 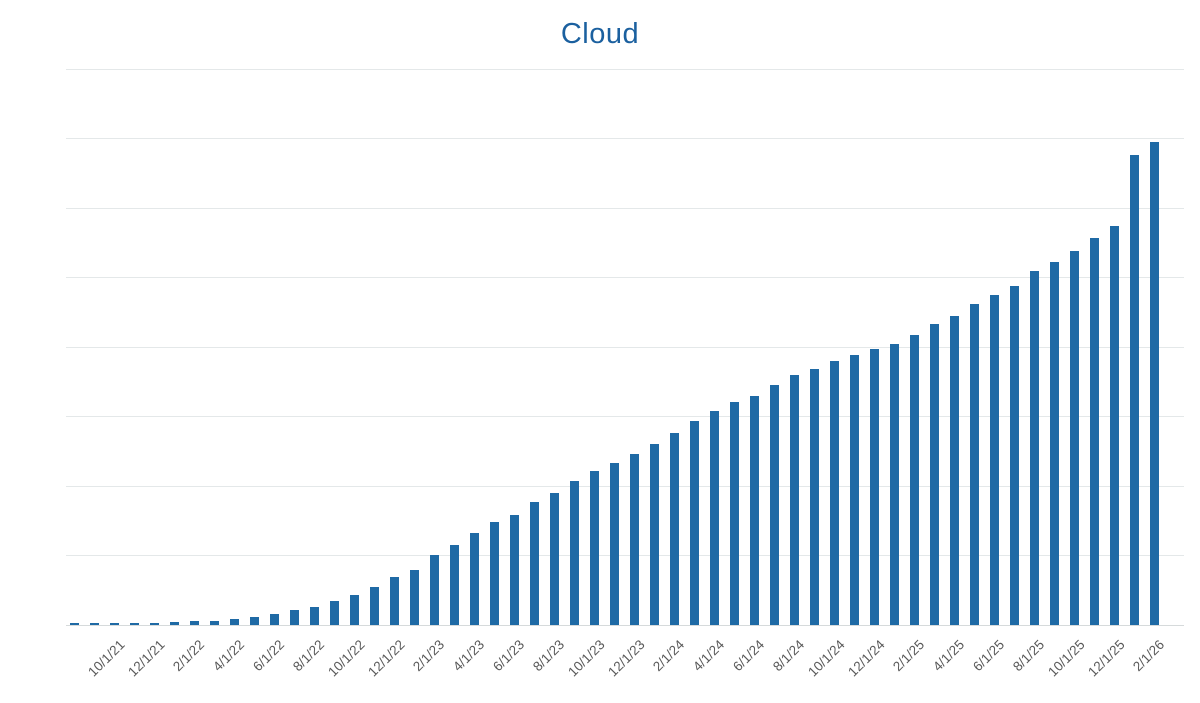 I want to click on bar-5/1/23, so click(x=494, y=573).